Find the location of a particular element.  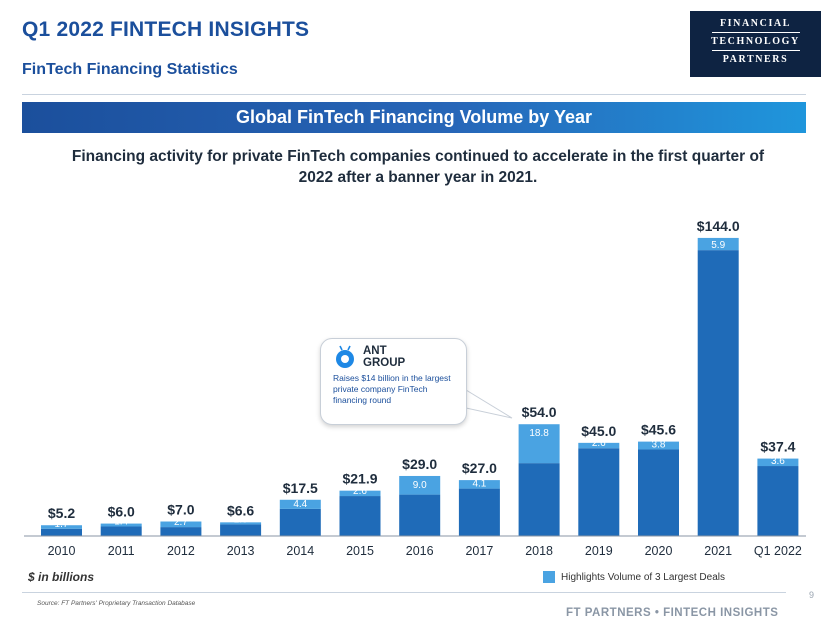

page-number: 9 is located at coordinates (812, 595).